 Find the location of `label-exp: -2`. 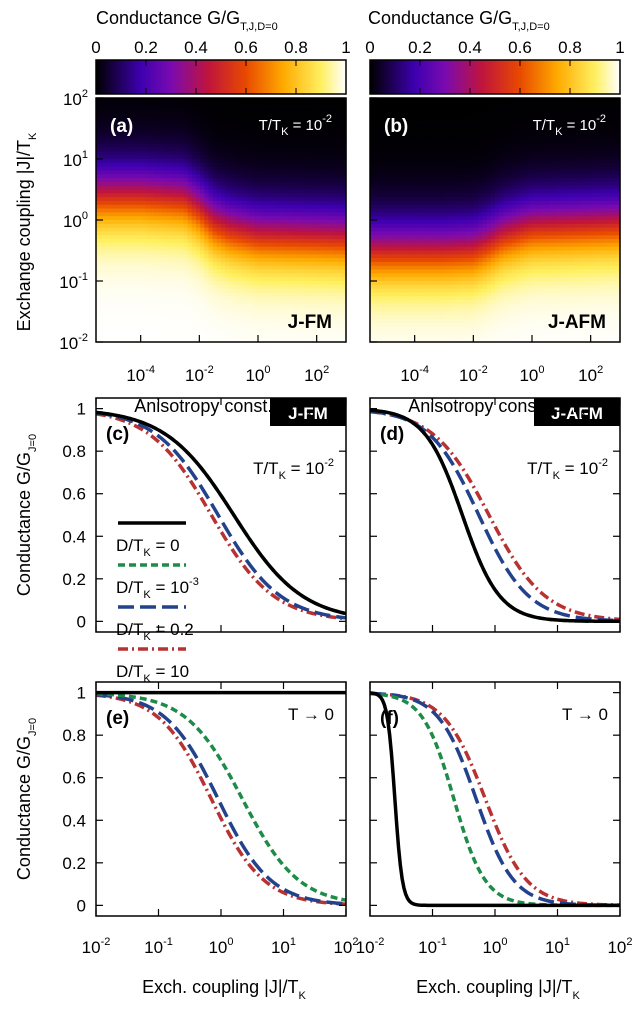

label-exp: -2 is located at coordinates (327, 119).